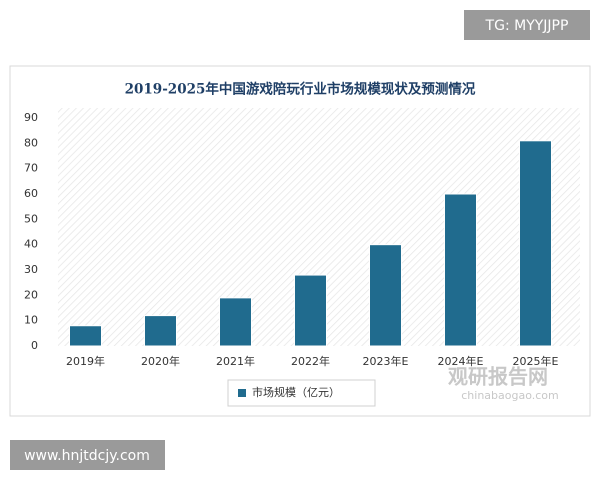 The height and width of the screenshot is (480, 600). I want to click on site-text: www.hnjtdcjy.com, so click(87, 456).